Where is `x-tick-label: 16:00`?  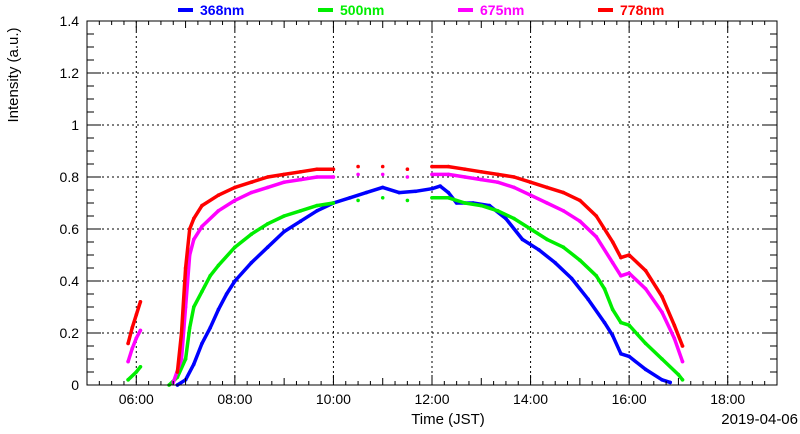 x-tick-label: 16:00 is located at coordinates (629, 399).